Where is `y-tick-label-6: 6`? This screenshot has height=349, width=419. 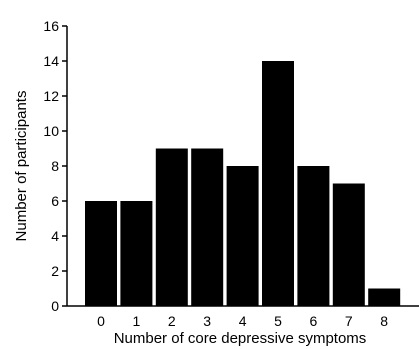
y-tick-label-6: 6 is located at coordinates (55, 201).